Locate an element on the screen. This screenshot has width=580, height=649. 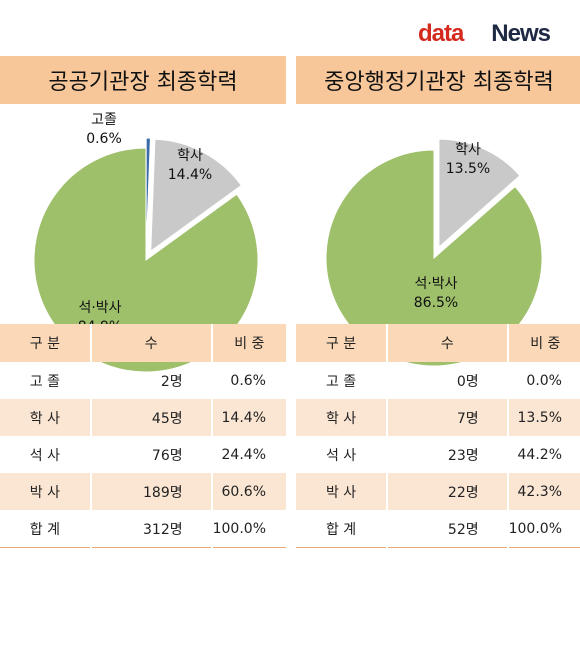
chart-title: 중앙행정기관장 최종학력 is located at coordinates (438, 80).